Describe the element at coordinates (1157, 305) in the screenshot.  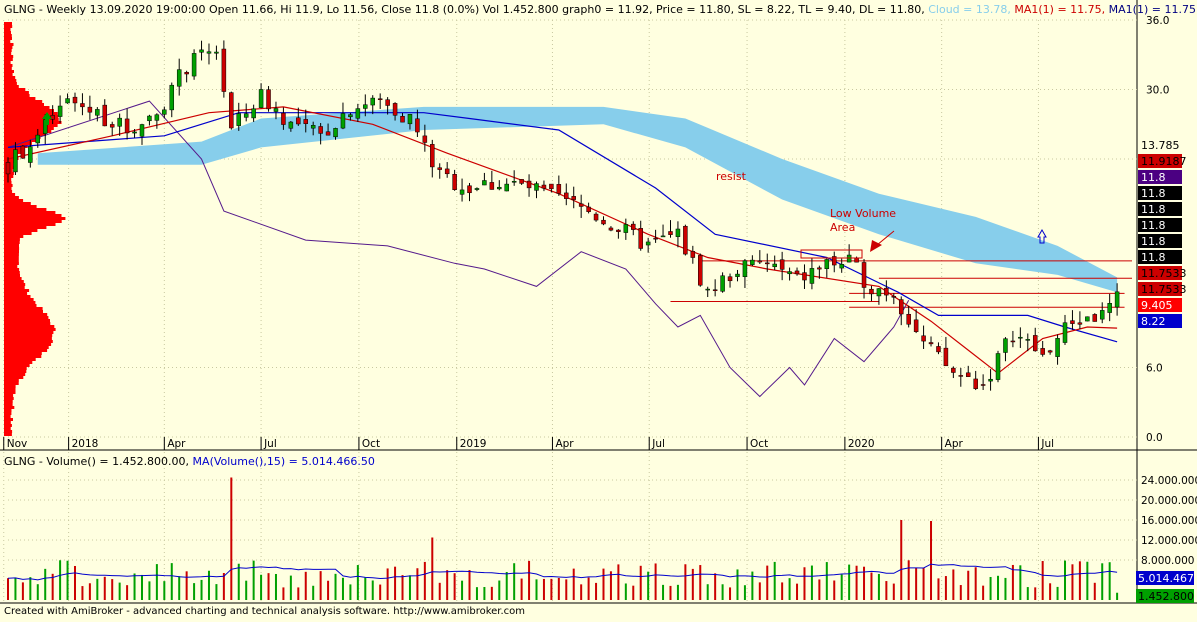
I see `axis-label-text: 9.405` at that location.